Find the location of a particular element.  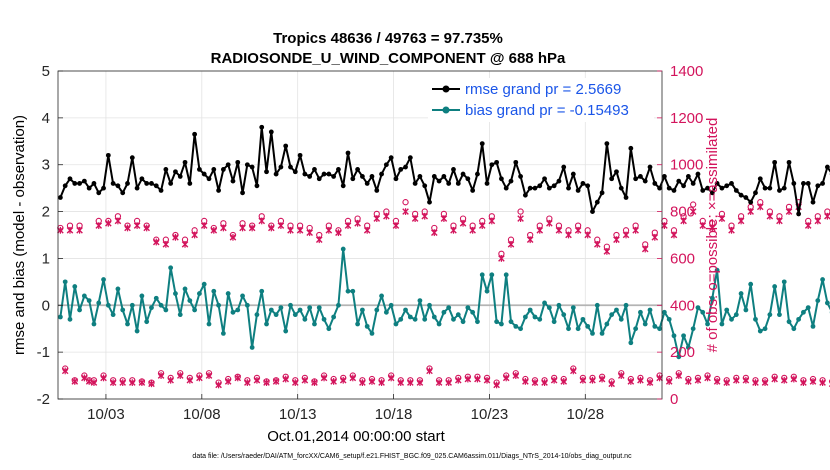

legend-rmse-label: rmse grand pr = 2.5669 is located at coordinates (543, 89).